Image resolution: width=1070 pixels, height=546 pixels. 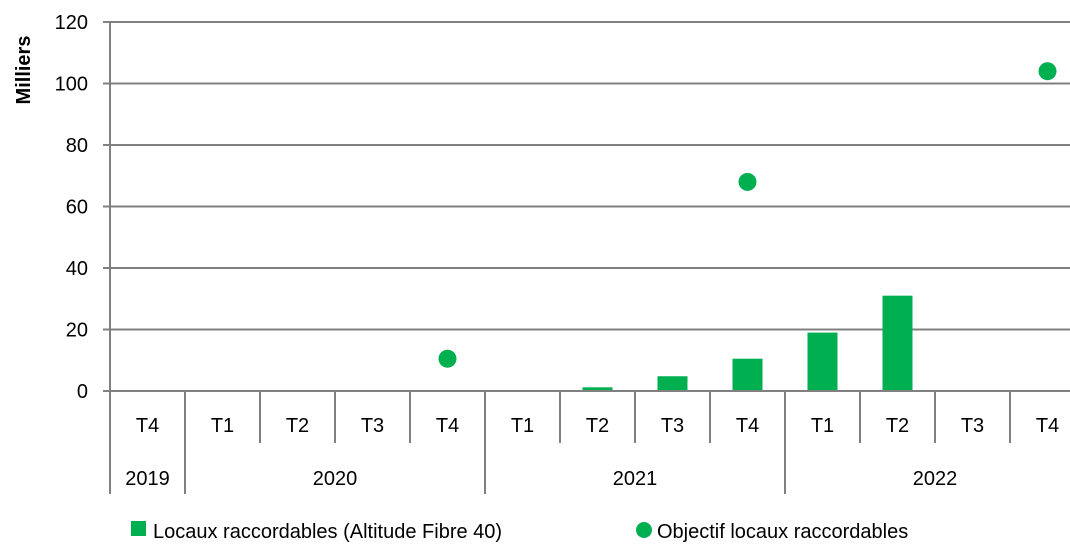 I want to click on x-year-label: 2020, so click(x=335, y=479).